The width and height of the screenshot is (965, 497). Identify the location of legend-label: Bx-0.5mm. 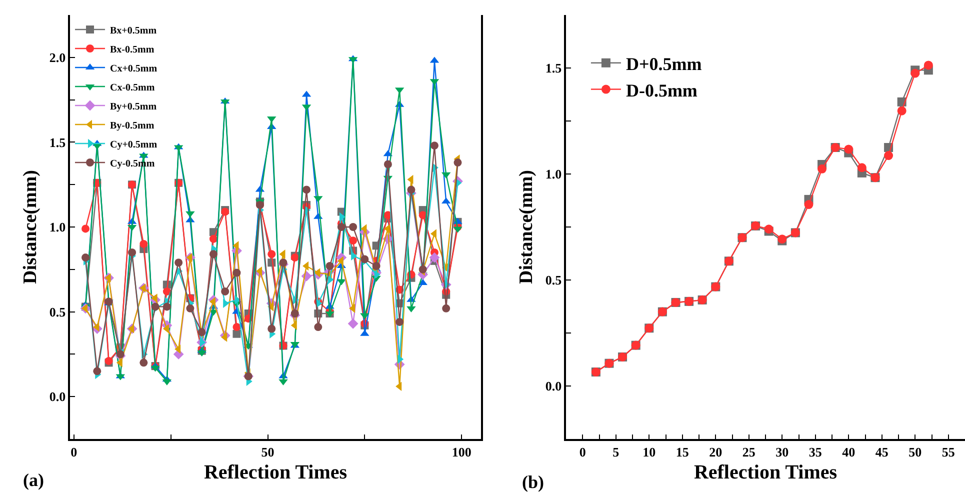
(132, 50).